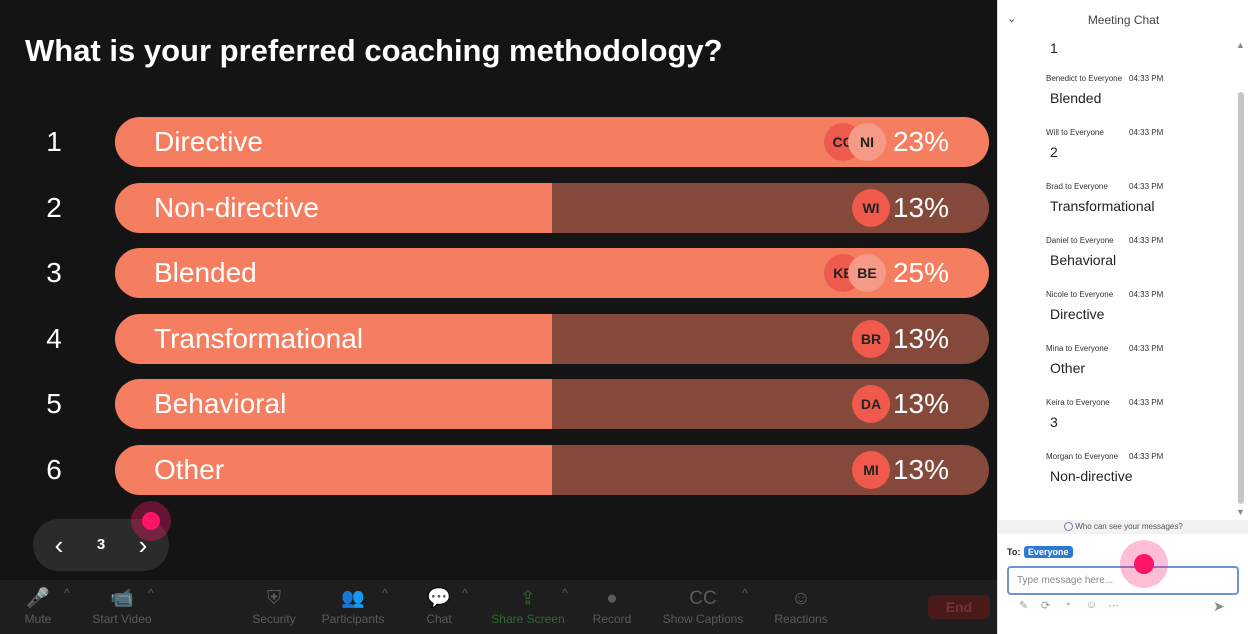 Image resolution: width=1248 pixels, height=634 pixels. I want to click on option-bar: Non-directive WI 13%, so click(552, 208).